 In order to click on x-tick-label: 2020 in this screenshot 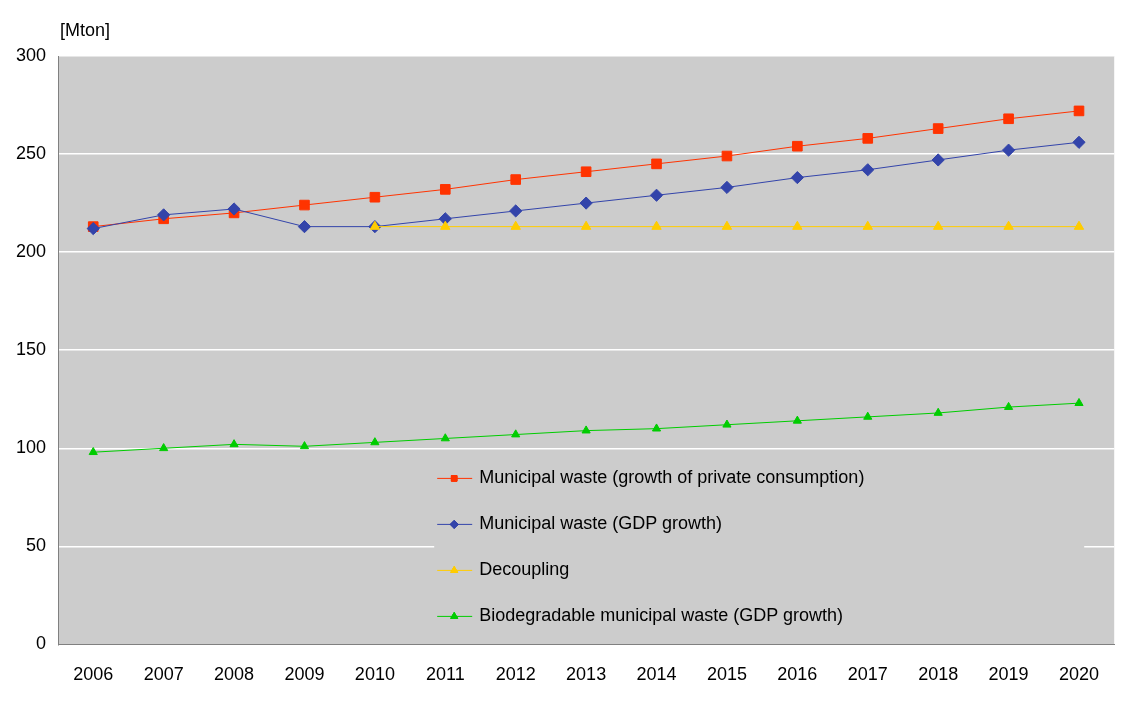, I will do `click(1079, 674)`.